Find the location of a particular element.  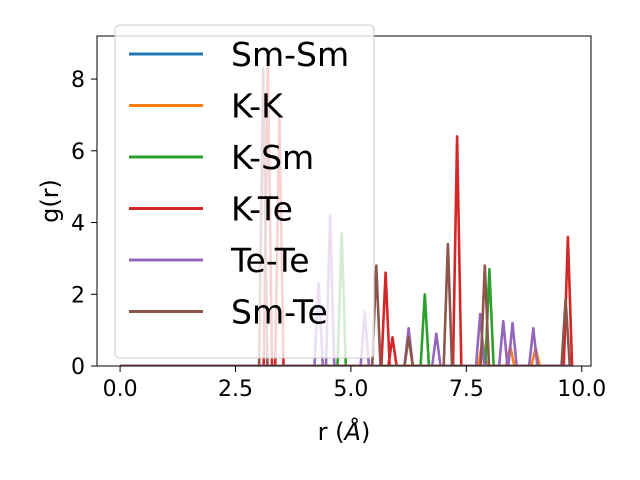

y-axis-label: g(r) is located at coordinates (50, 201).